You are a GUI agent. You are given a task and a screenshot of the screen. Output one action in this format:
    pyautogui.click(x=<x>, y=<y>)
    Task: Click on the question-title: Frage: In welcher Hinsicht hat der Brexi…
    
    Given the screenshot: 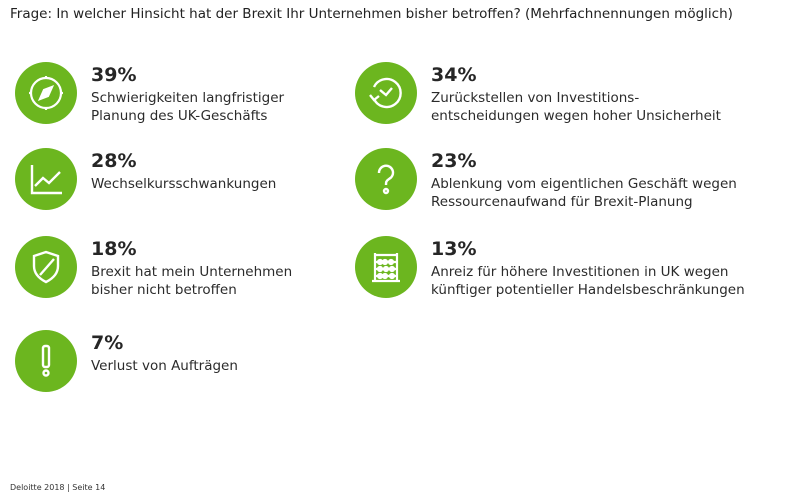 What is the action you would take?
    pyautogui.click(x=371, y=14)
    